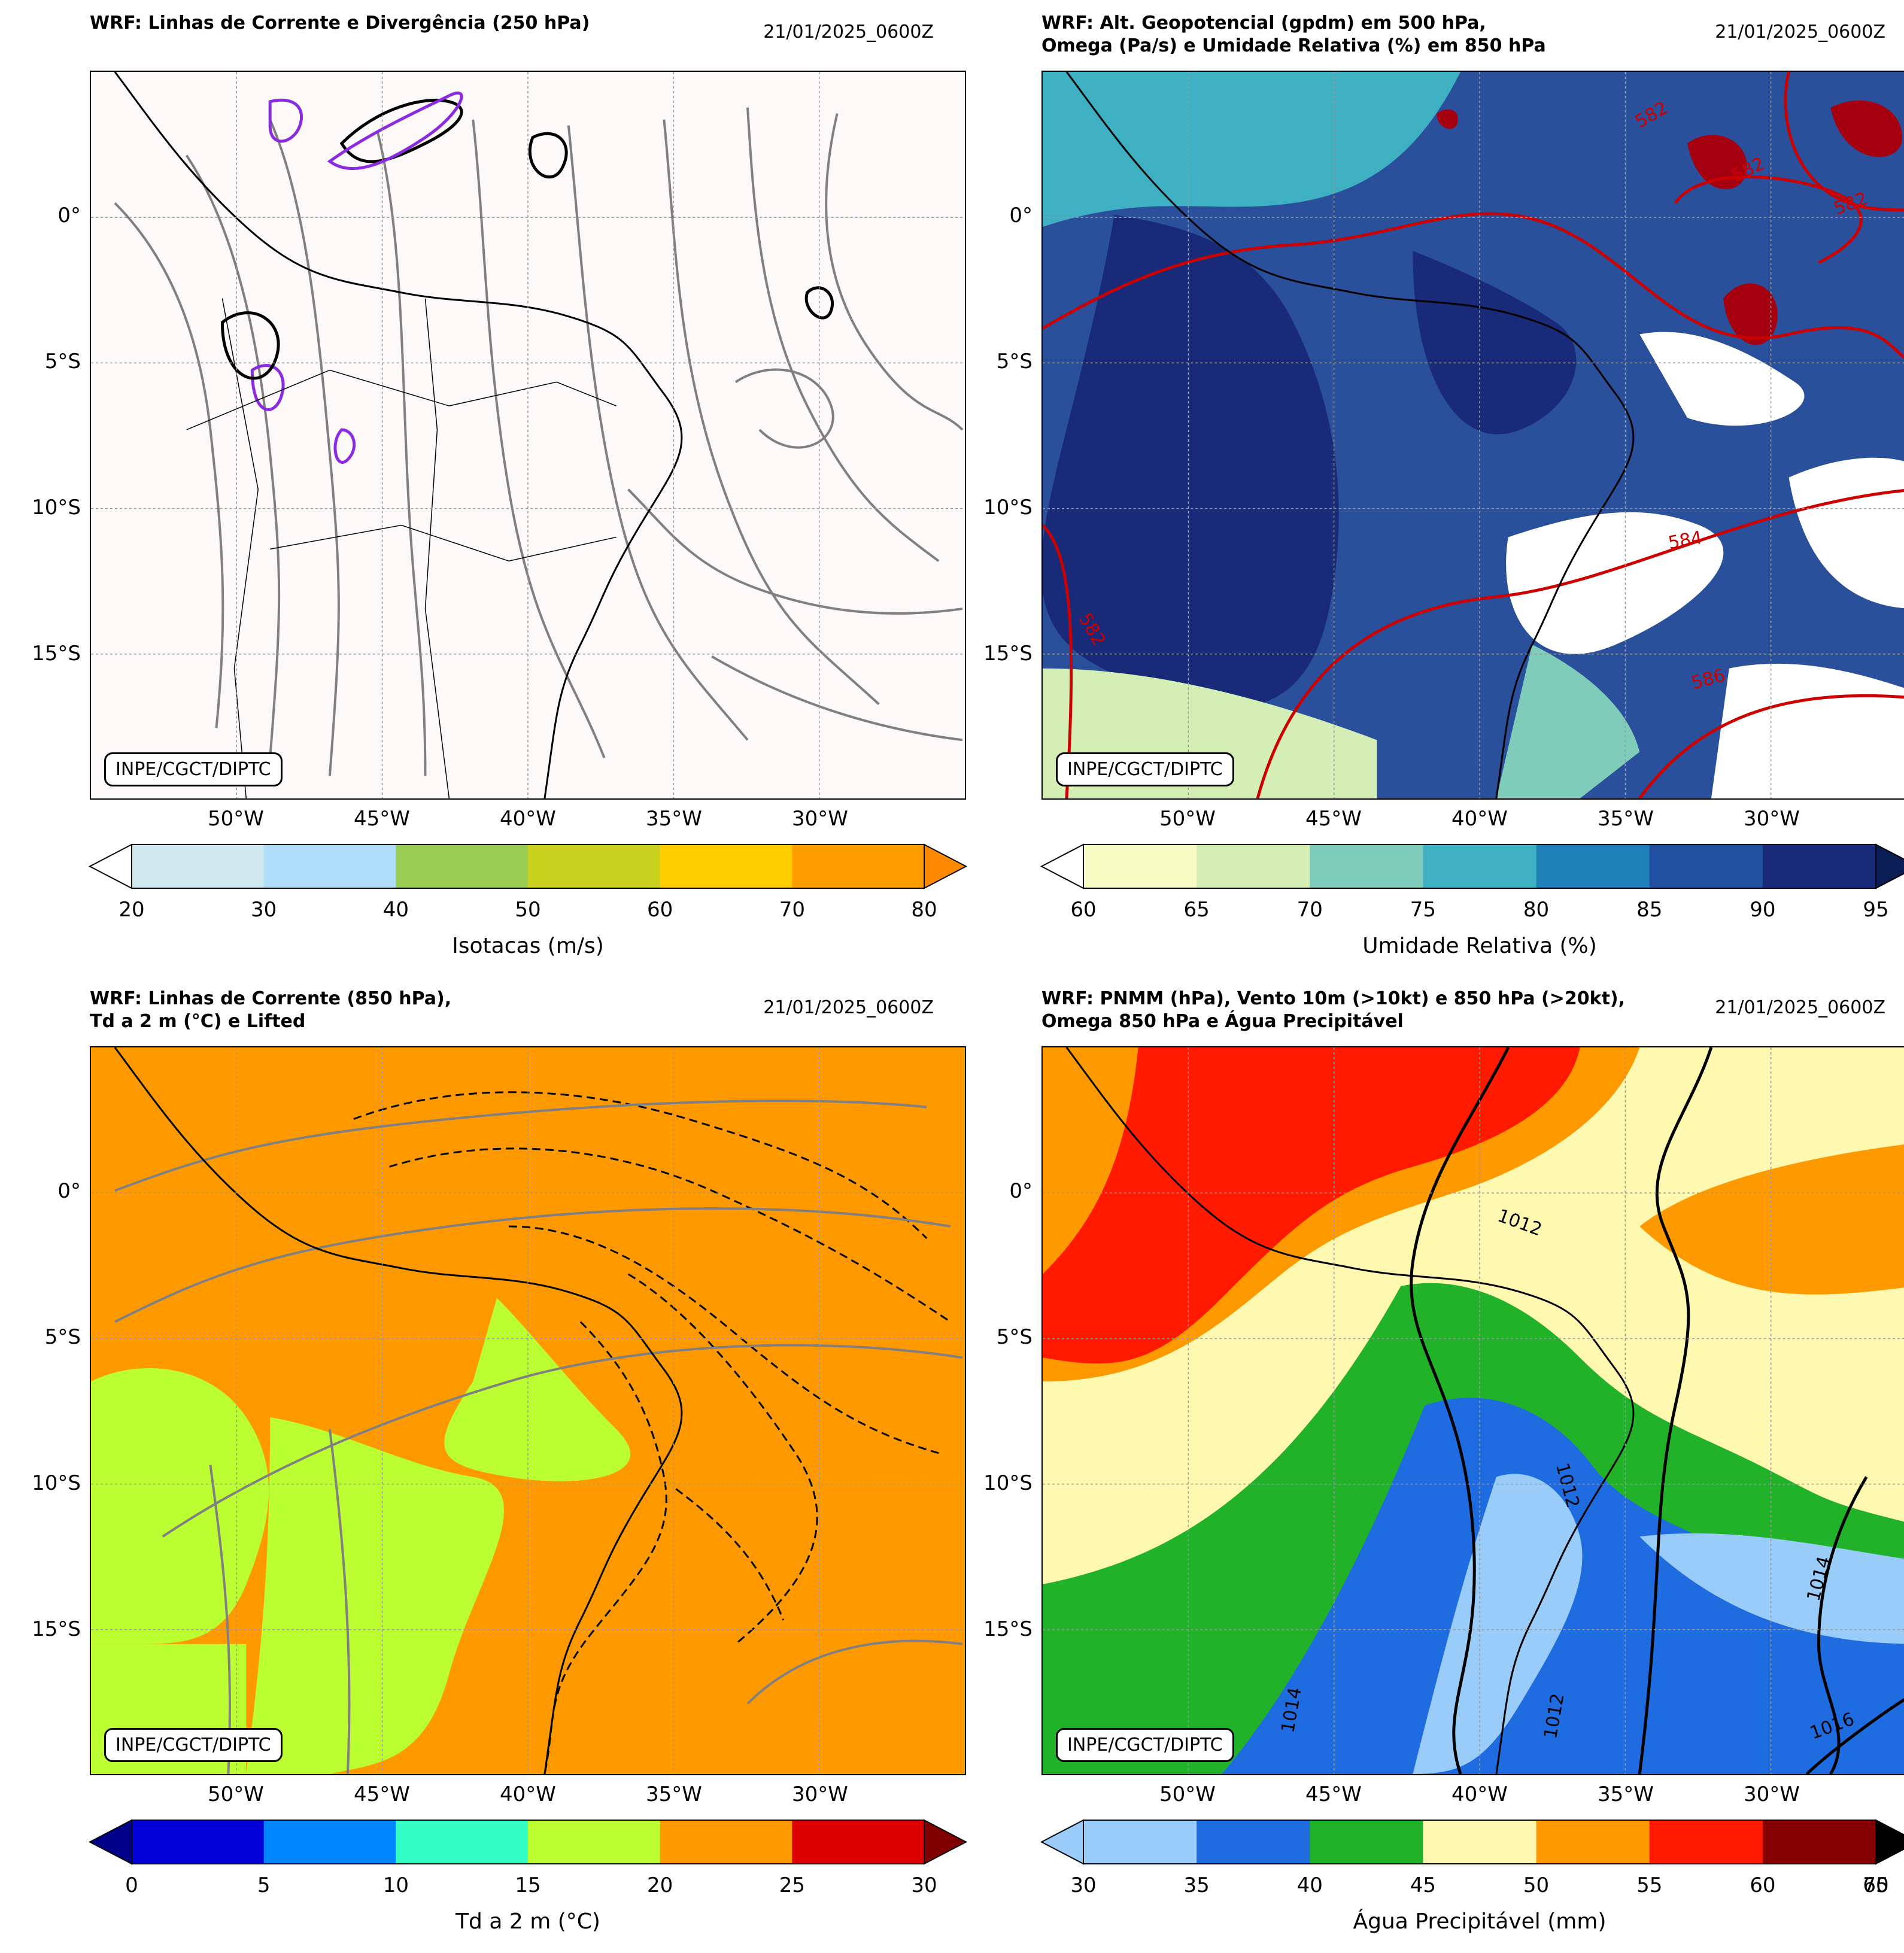  I want to click on colorbar-tick-label: 25, so click(792, 1885).